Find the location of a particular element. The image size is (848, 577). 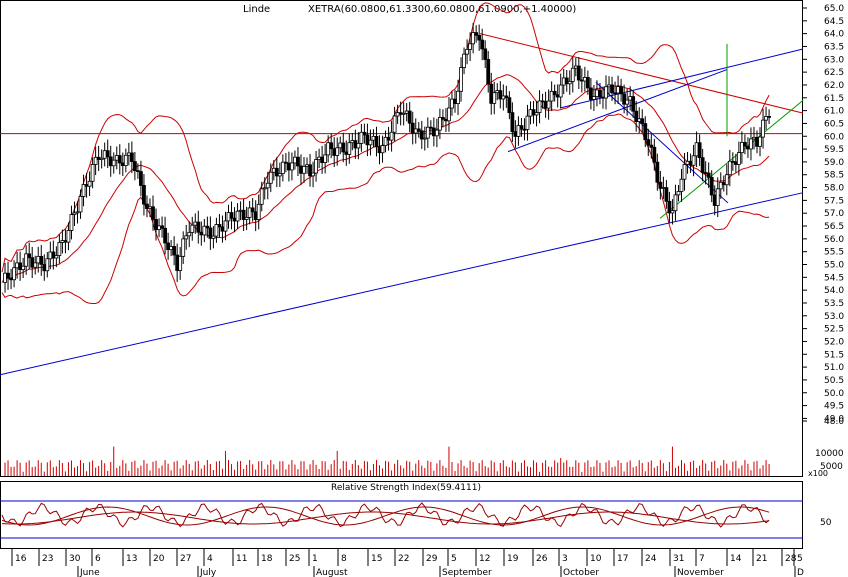

y-tick-label: 50.0 is located at coordinates (834, 394).